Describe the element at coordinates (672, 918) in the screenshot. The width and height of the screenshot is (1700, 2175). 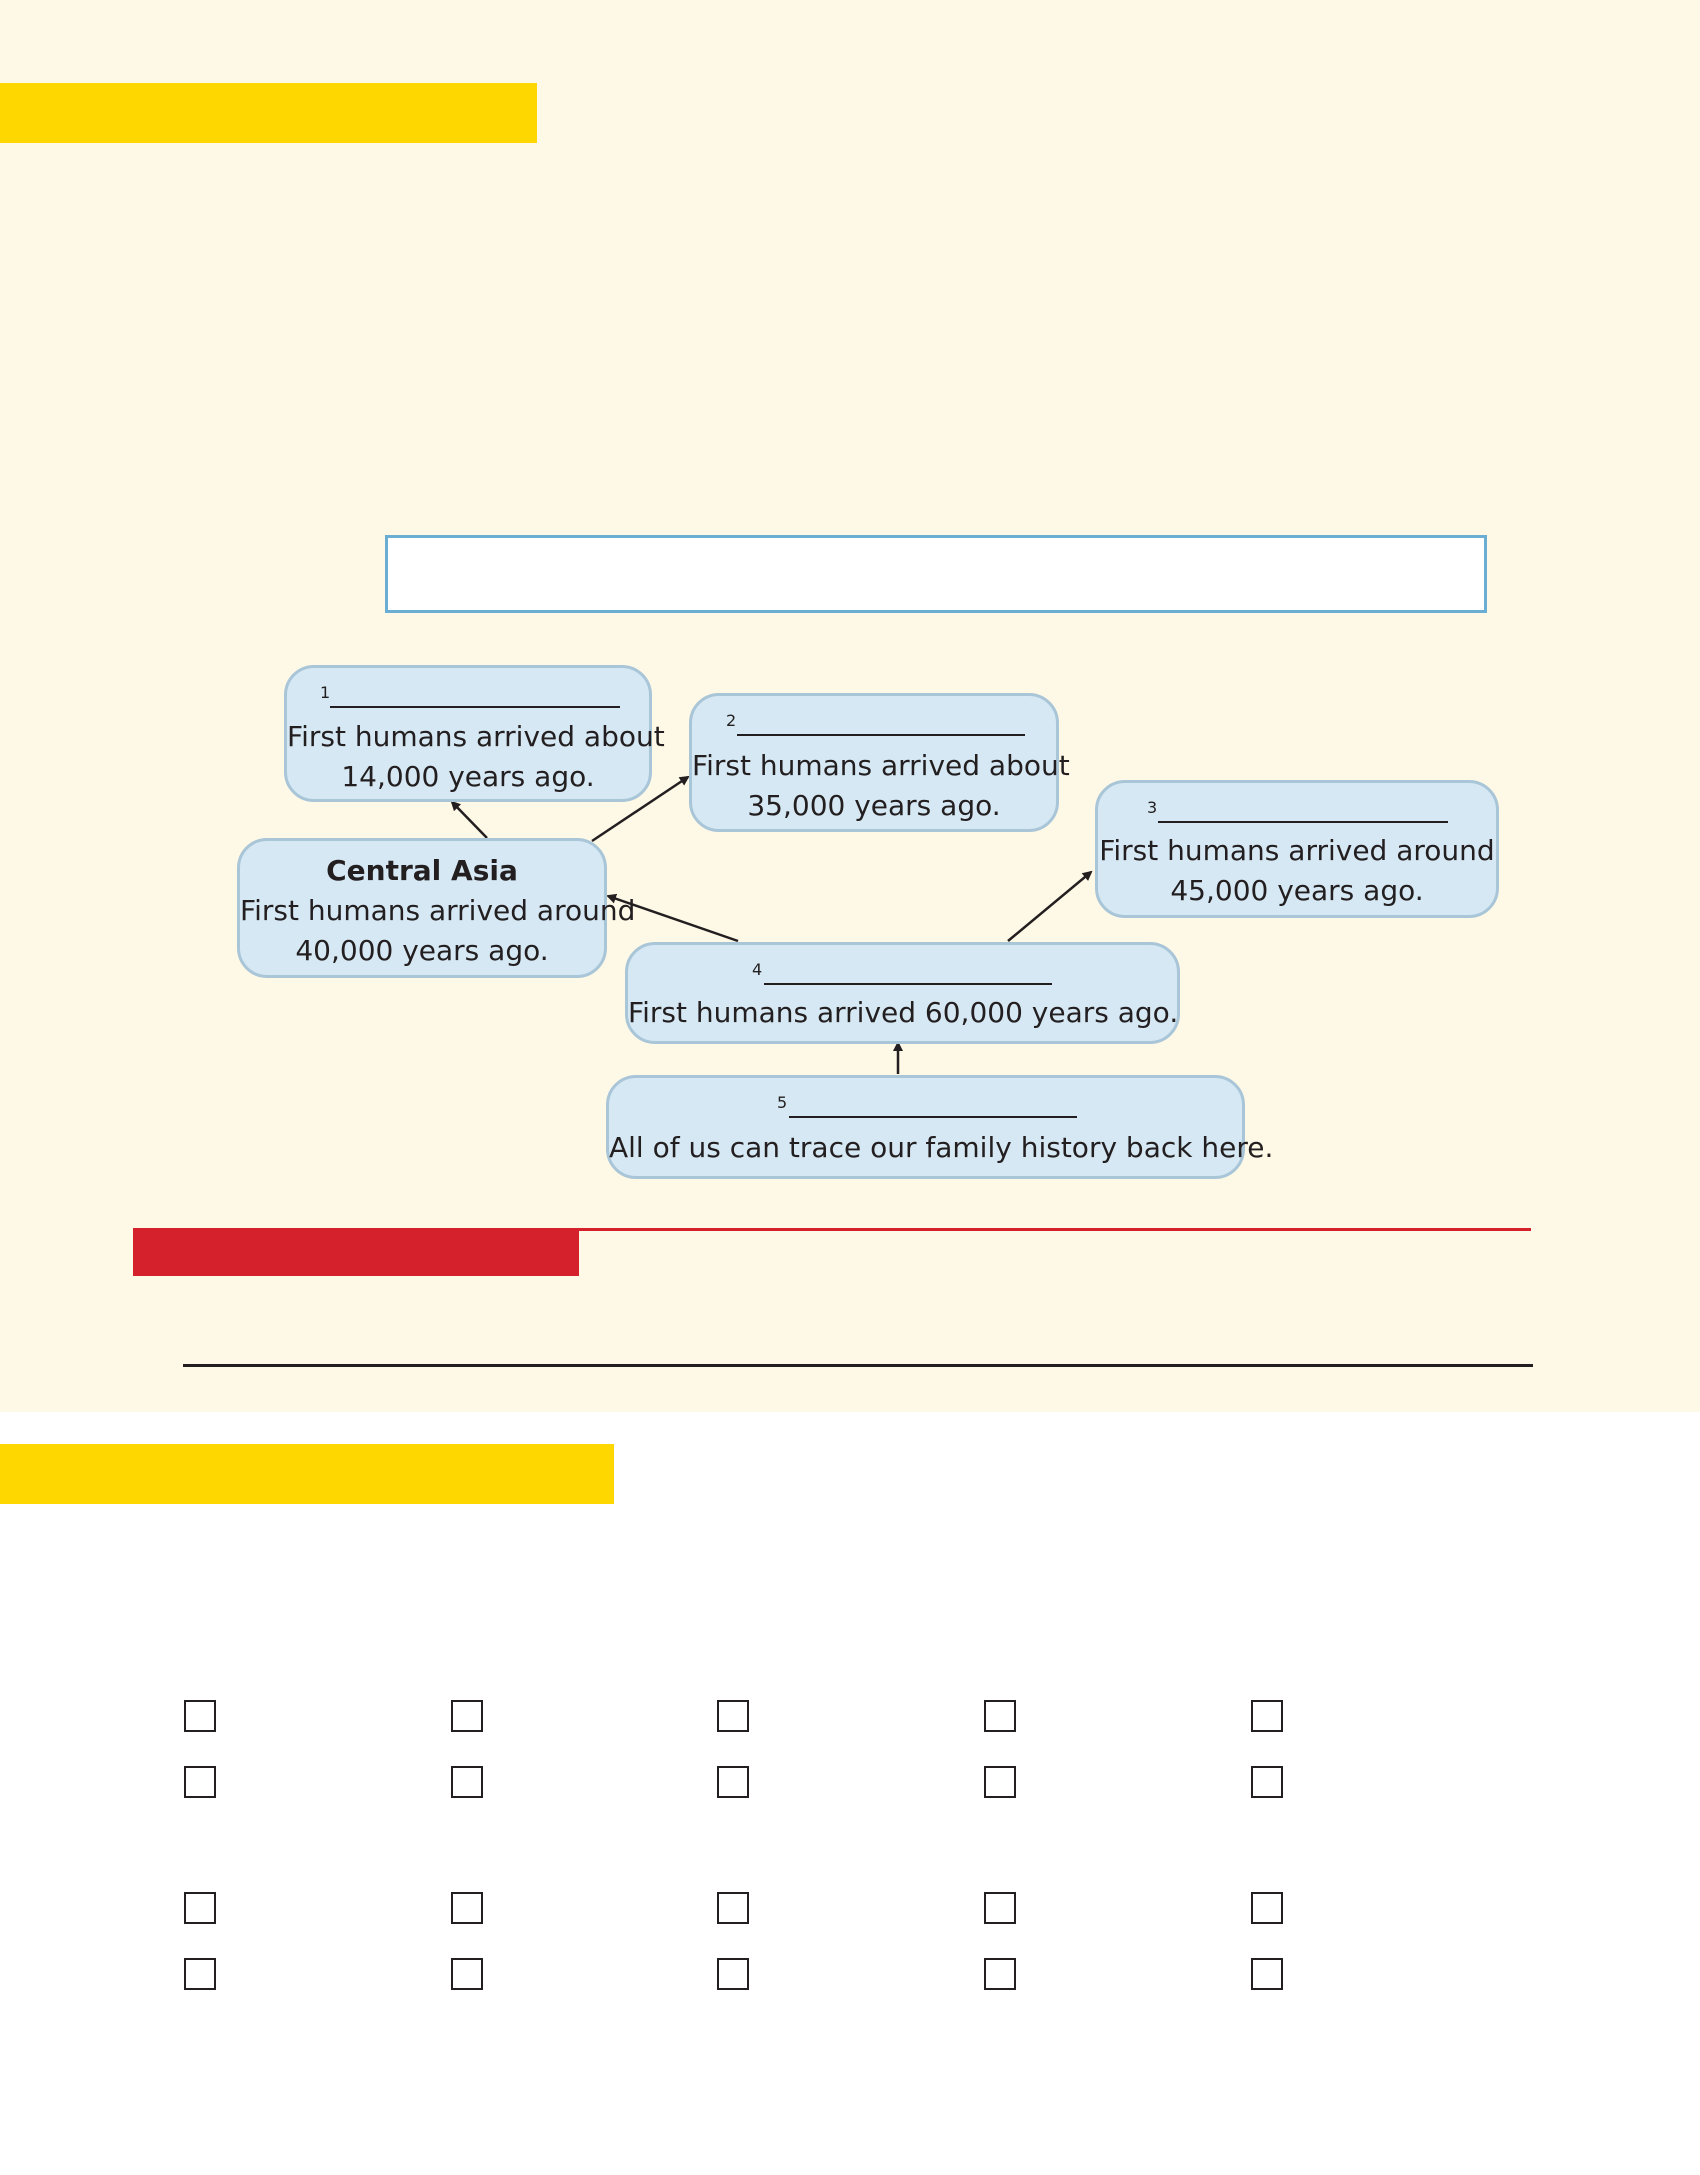
I see `arrow-4-to-central-asia` at that location.